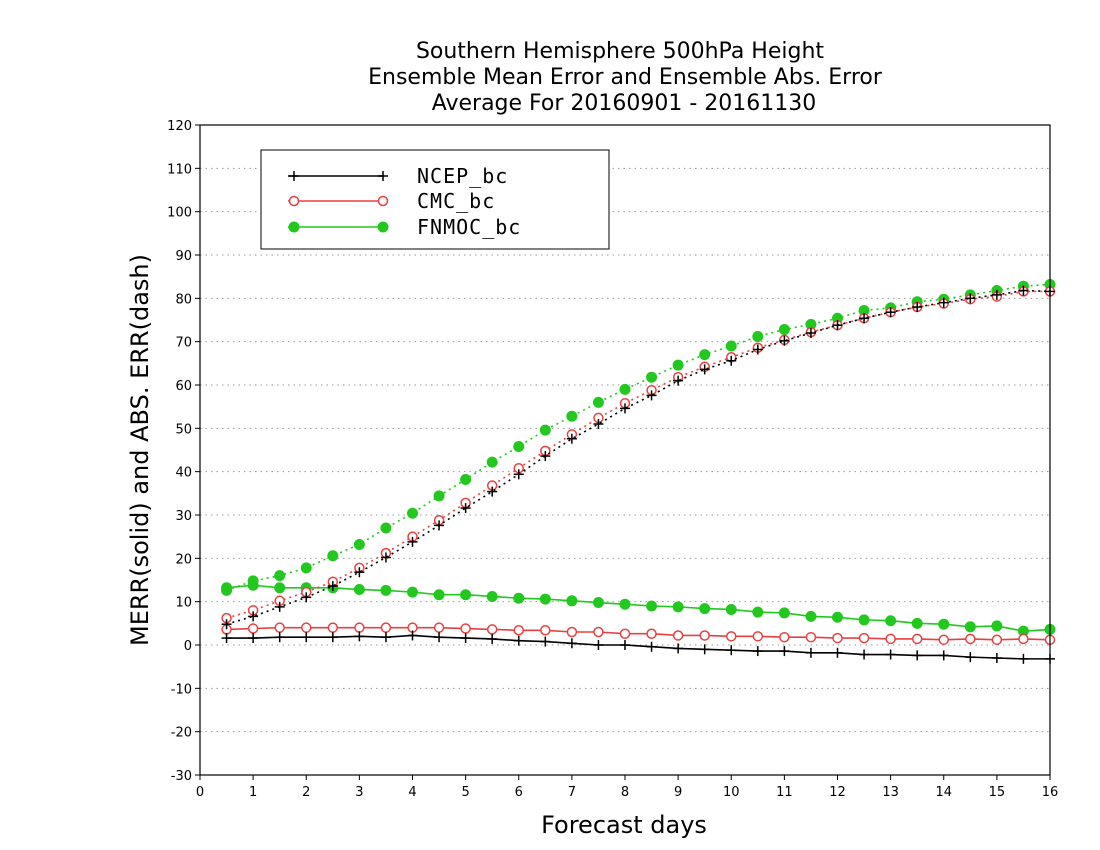 Image resolution: width=1100 pixels, height=850 pixels. Describe the element at coordinates (890, 792) in the screenshot. I see `x-tick-label: 13` at that location.